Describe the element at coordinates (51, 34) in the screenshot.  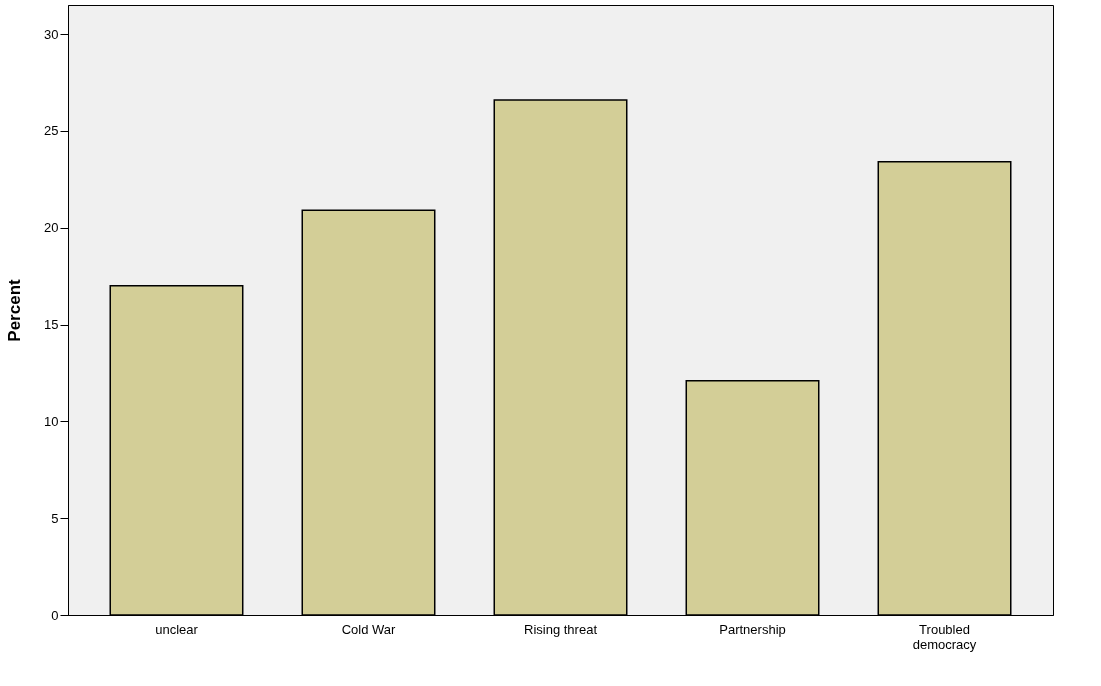
I see `y-tick-label: 30` at that location.